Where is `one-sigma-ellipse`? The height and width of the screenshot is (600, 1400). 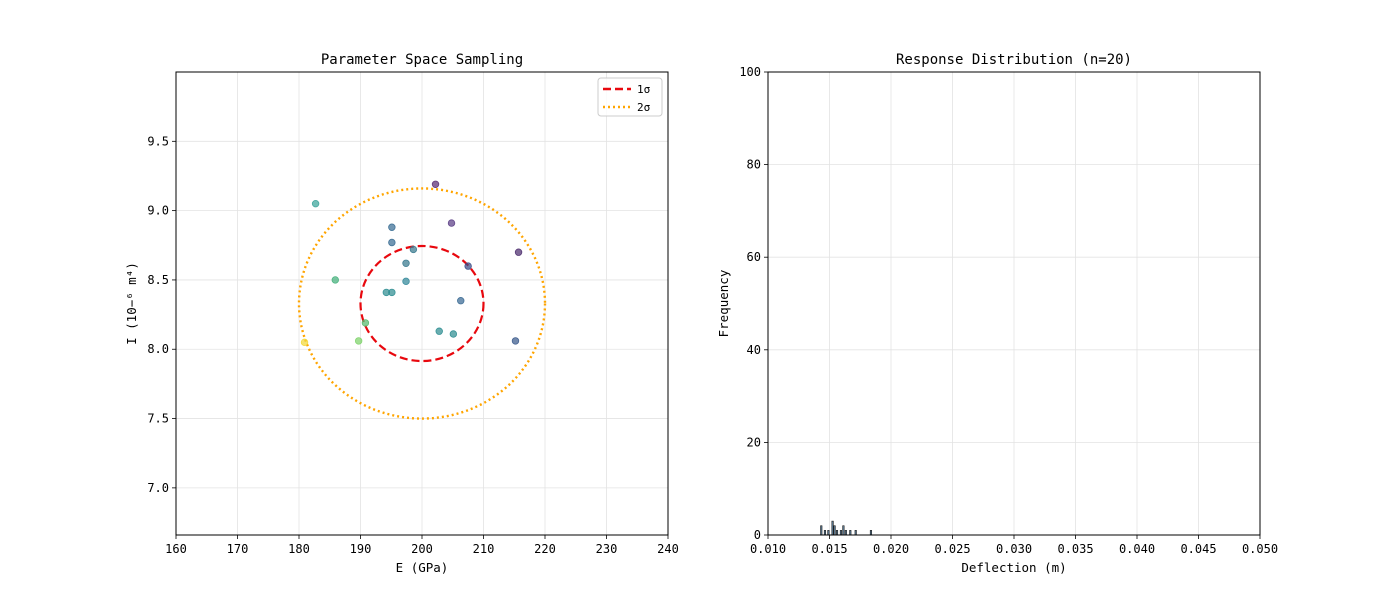 one-sigma-ellipse is located at coordinates (422, 303).